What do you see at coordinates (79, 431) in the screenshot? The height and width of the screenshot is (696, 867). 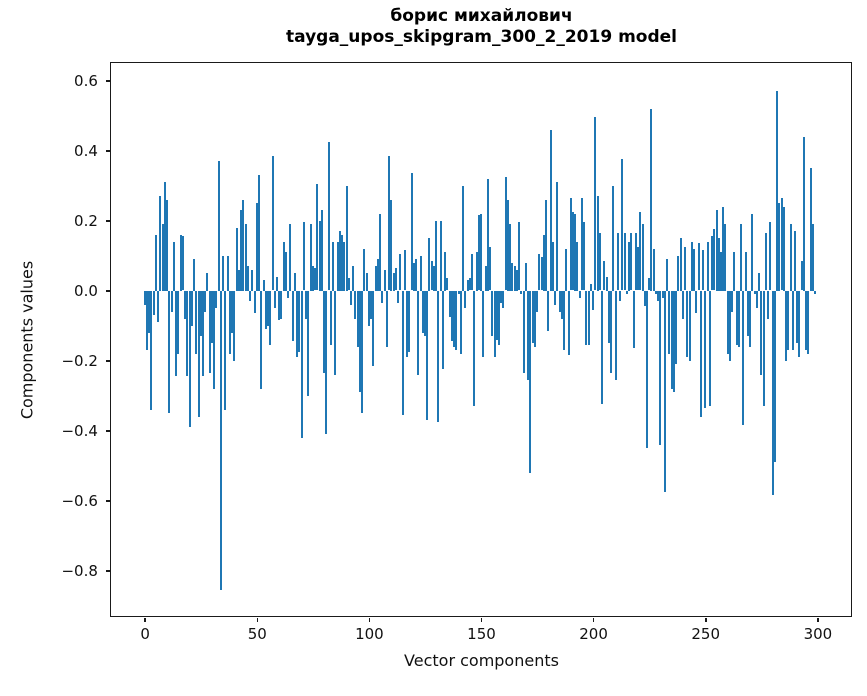 I see `y-tick-label: −0.4` at bounding box center [79, 431].